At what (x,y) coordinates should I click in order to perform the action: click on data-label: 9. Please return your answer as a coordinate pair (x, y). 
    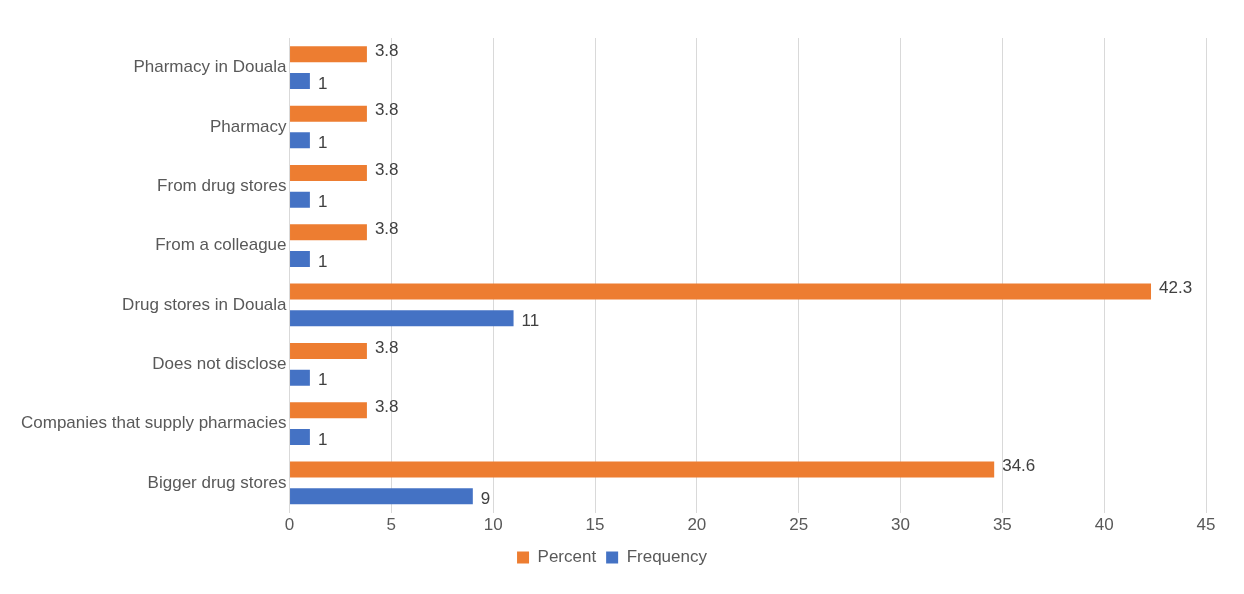
    Looking at the image, I should click on (485, 498).